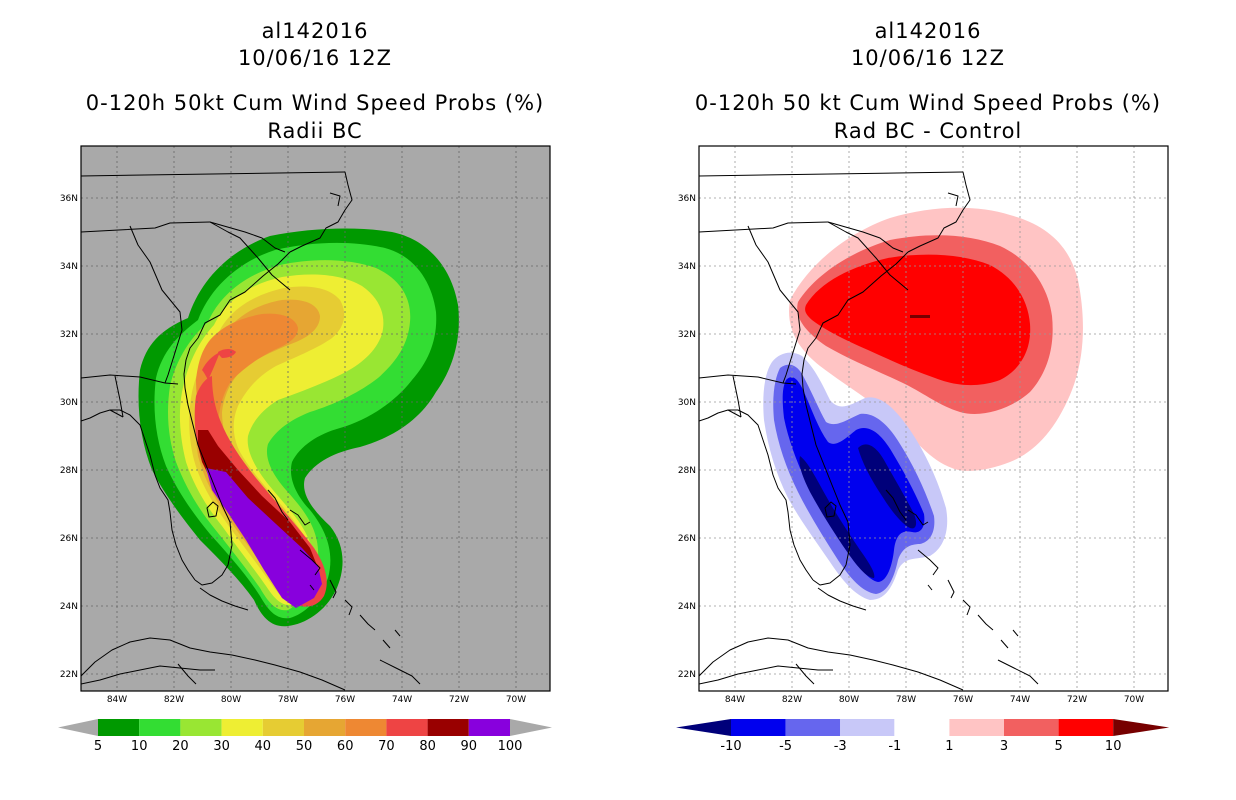  I want to click on right-colorbar: -10 -5 -3 -1 1 3 5 10, so click(923, 736).